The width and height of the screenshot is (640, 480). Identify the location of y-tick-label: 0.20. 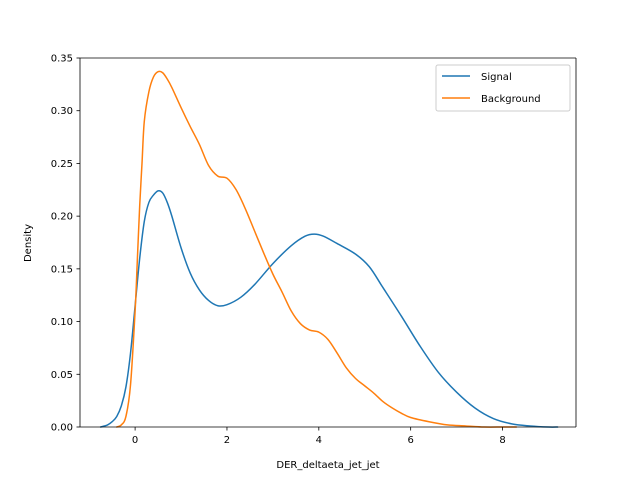
(62, 217).